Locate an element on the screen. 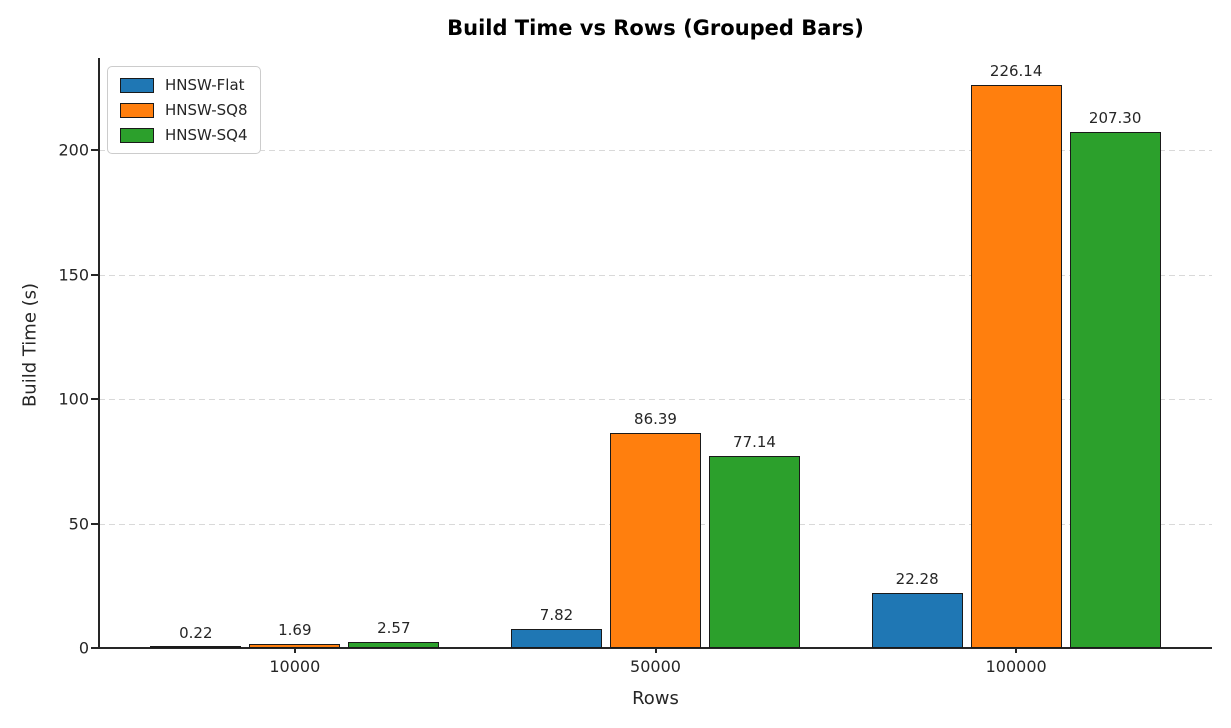  legend-item-hnsw-sq8: HNSW-SQ8 is located at coordinates (184, 110).